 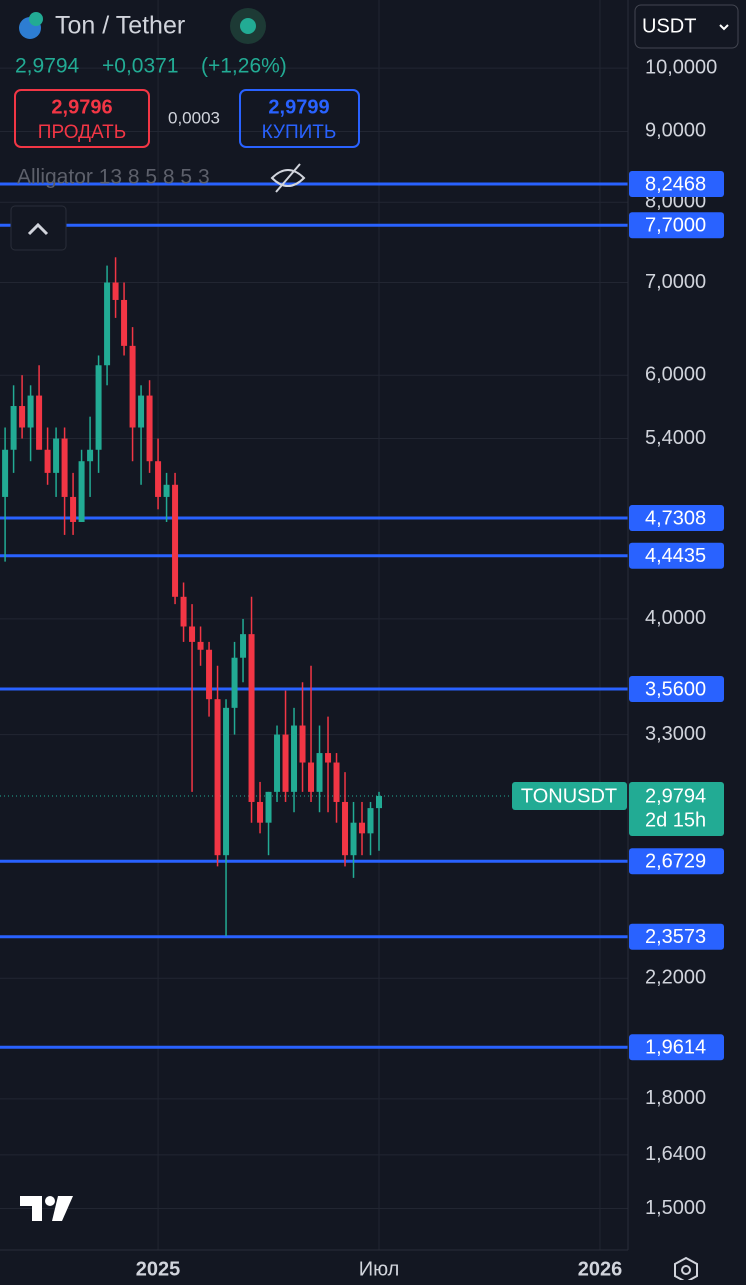 I want to click on buy-price: 2,9799, so click(x=298, y=107).